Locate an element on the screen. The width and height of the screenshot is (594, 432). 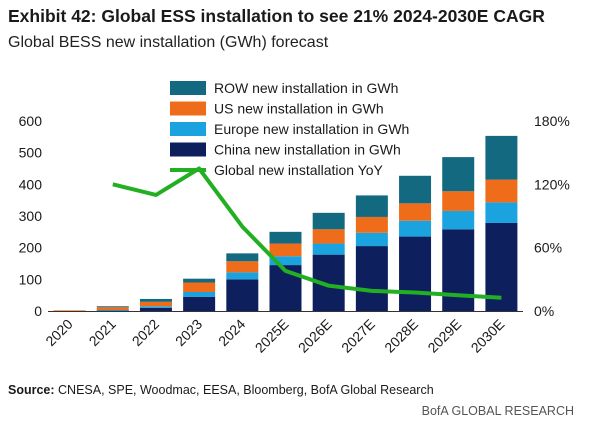
source-label: Source: is located at coordinates (31, 390).